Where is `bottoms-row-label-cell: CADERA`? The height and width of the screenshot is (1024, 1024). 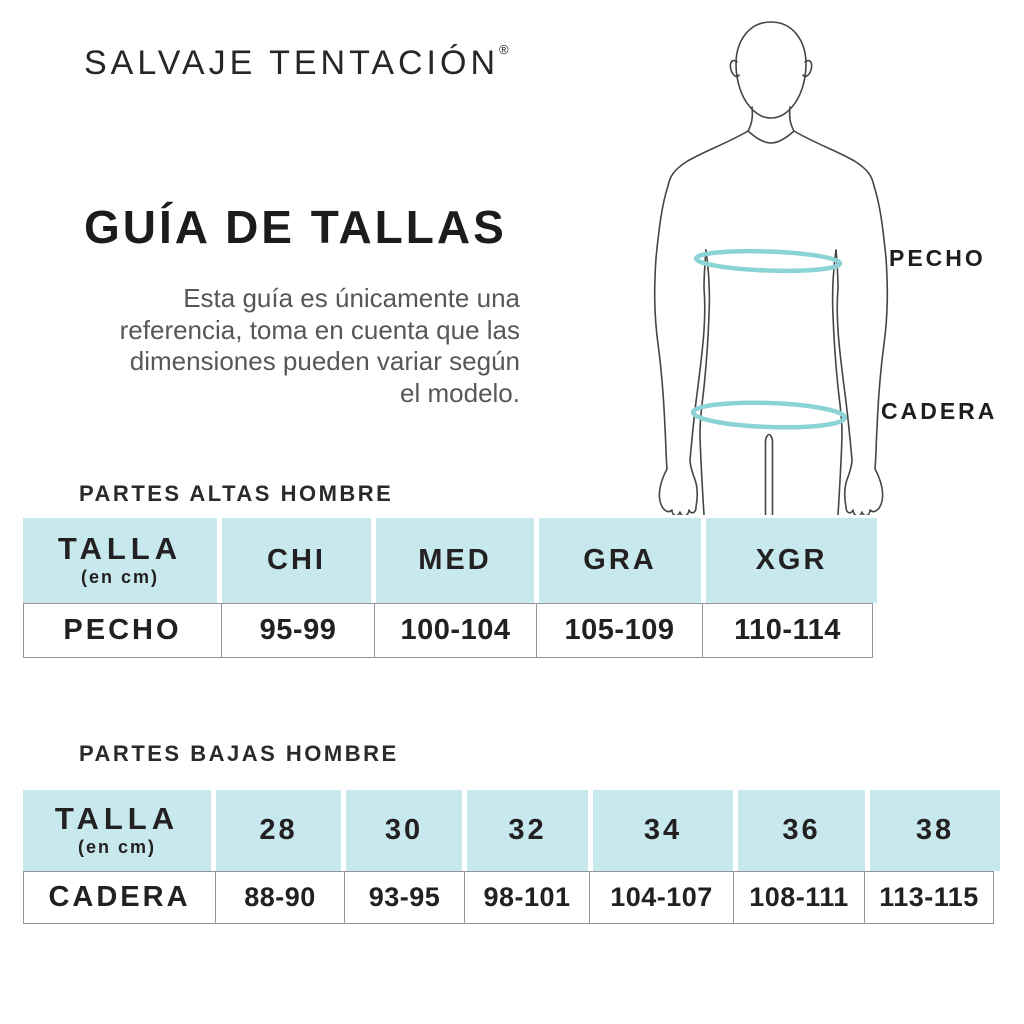
bottoms-row-label-cell: CADERA is located at coordinates (119, 897).